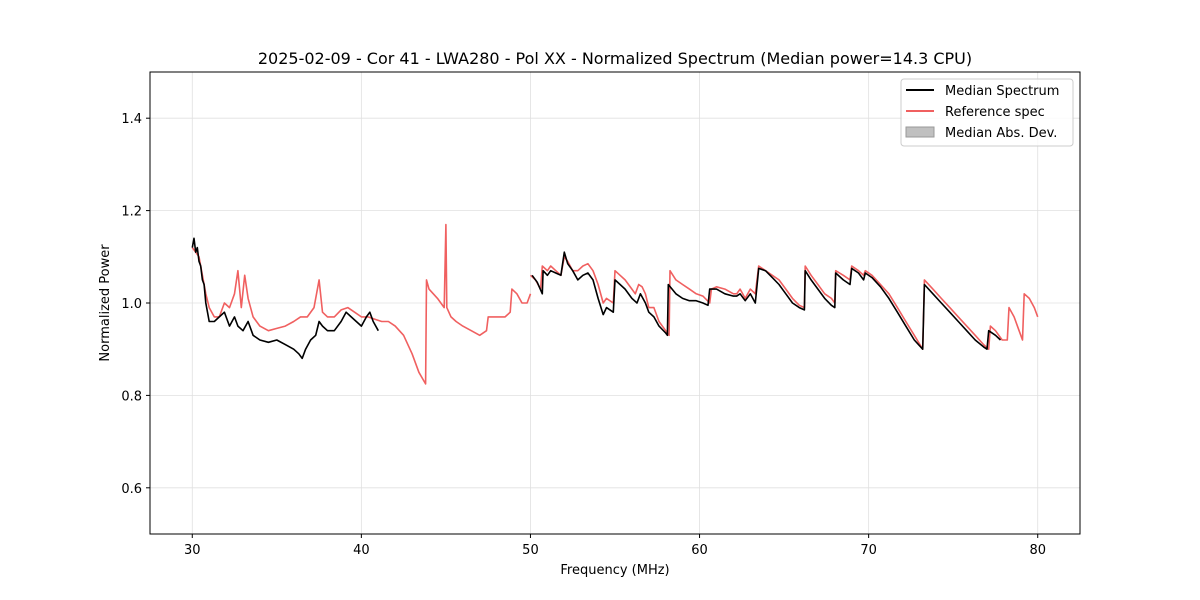  I want to click on x-tick-label: 60, so click(699, 550).